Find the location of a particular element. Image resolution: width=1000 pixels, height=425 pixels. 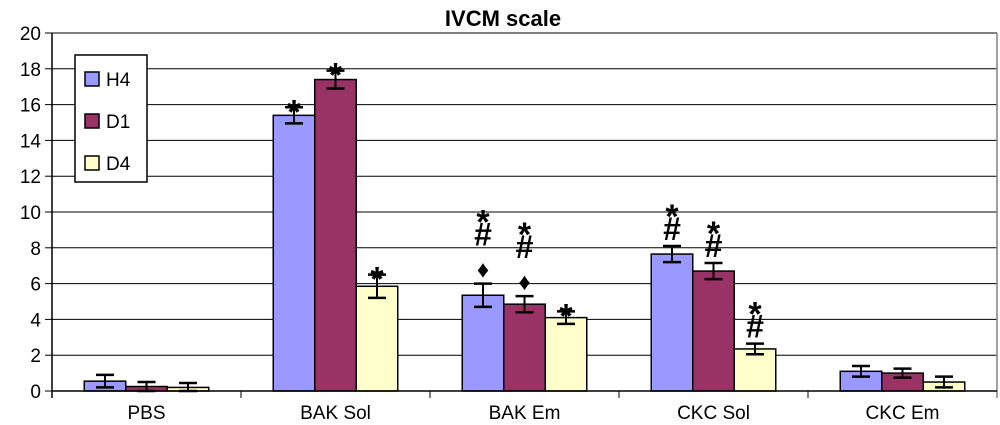

x-category-label: BAK Sol is located at coordinates (335, 413).